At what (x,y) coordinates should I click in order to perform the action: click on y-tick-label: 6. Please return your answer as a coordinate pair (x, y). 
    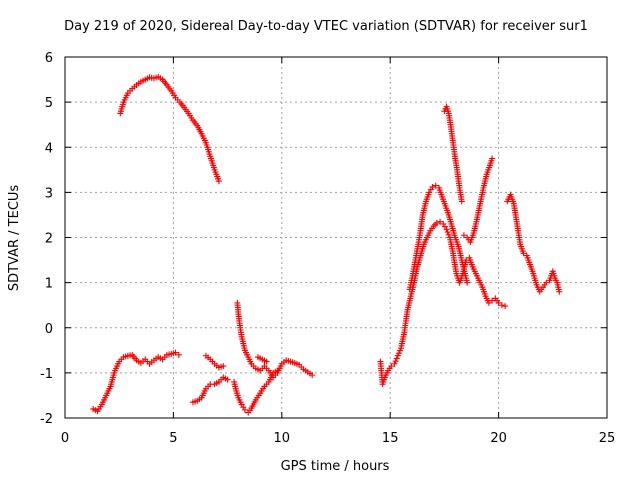
    Looking at the image, I should click on (49, 58).